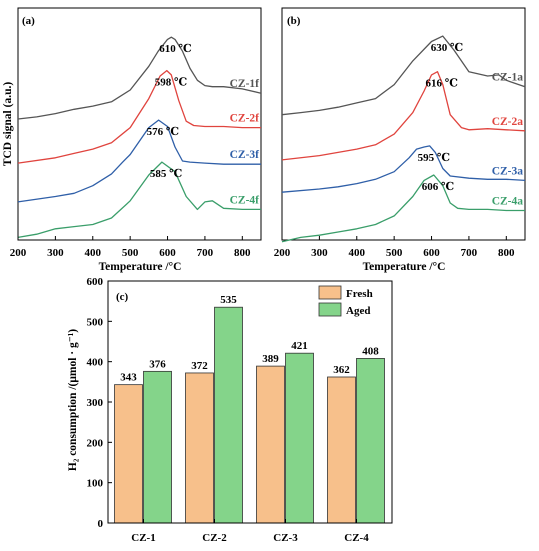 The width and height of the screenshot is (539, 551). I want to click on panel-a-curve-cz-4f, so click(139, 200).